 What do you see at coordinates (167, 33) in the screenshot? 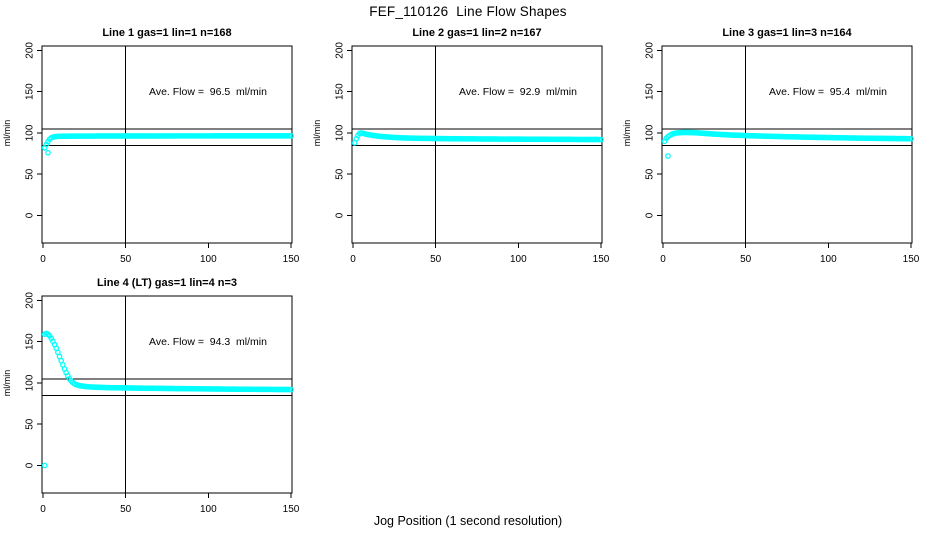
I see `subplot-title-line-1: Line 1 gas=1 lin=1 n=168` at bounding box center [167, 33].